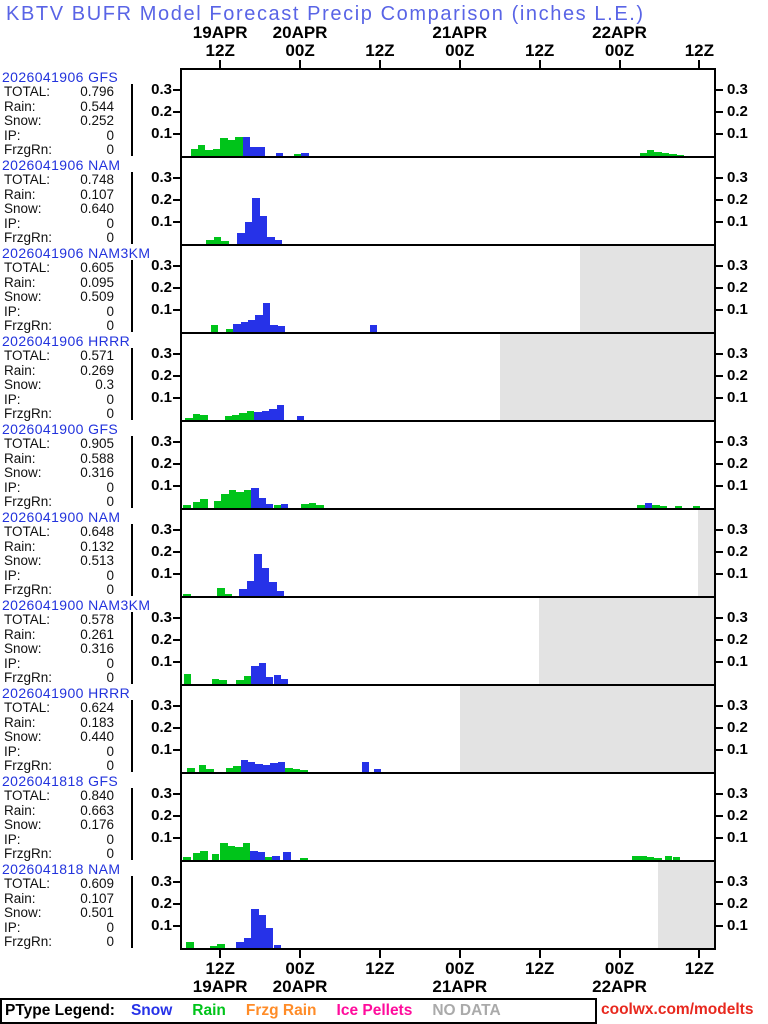  I want to click on stat-row: Snow: 0.3, so click(59, 385).